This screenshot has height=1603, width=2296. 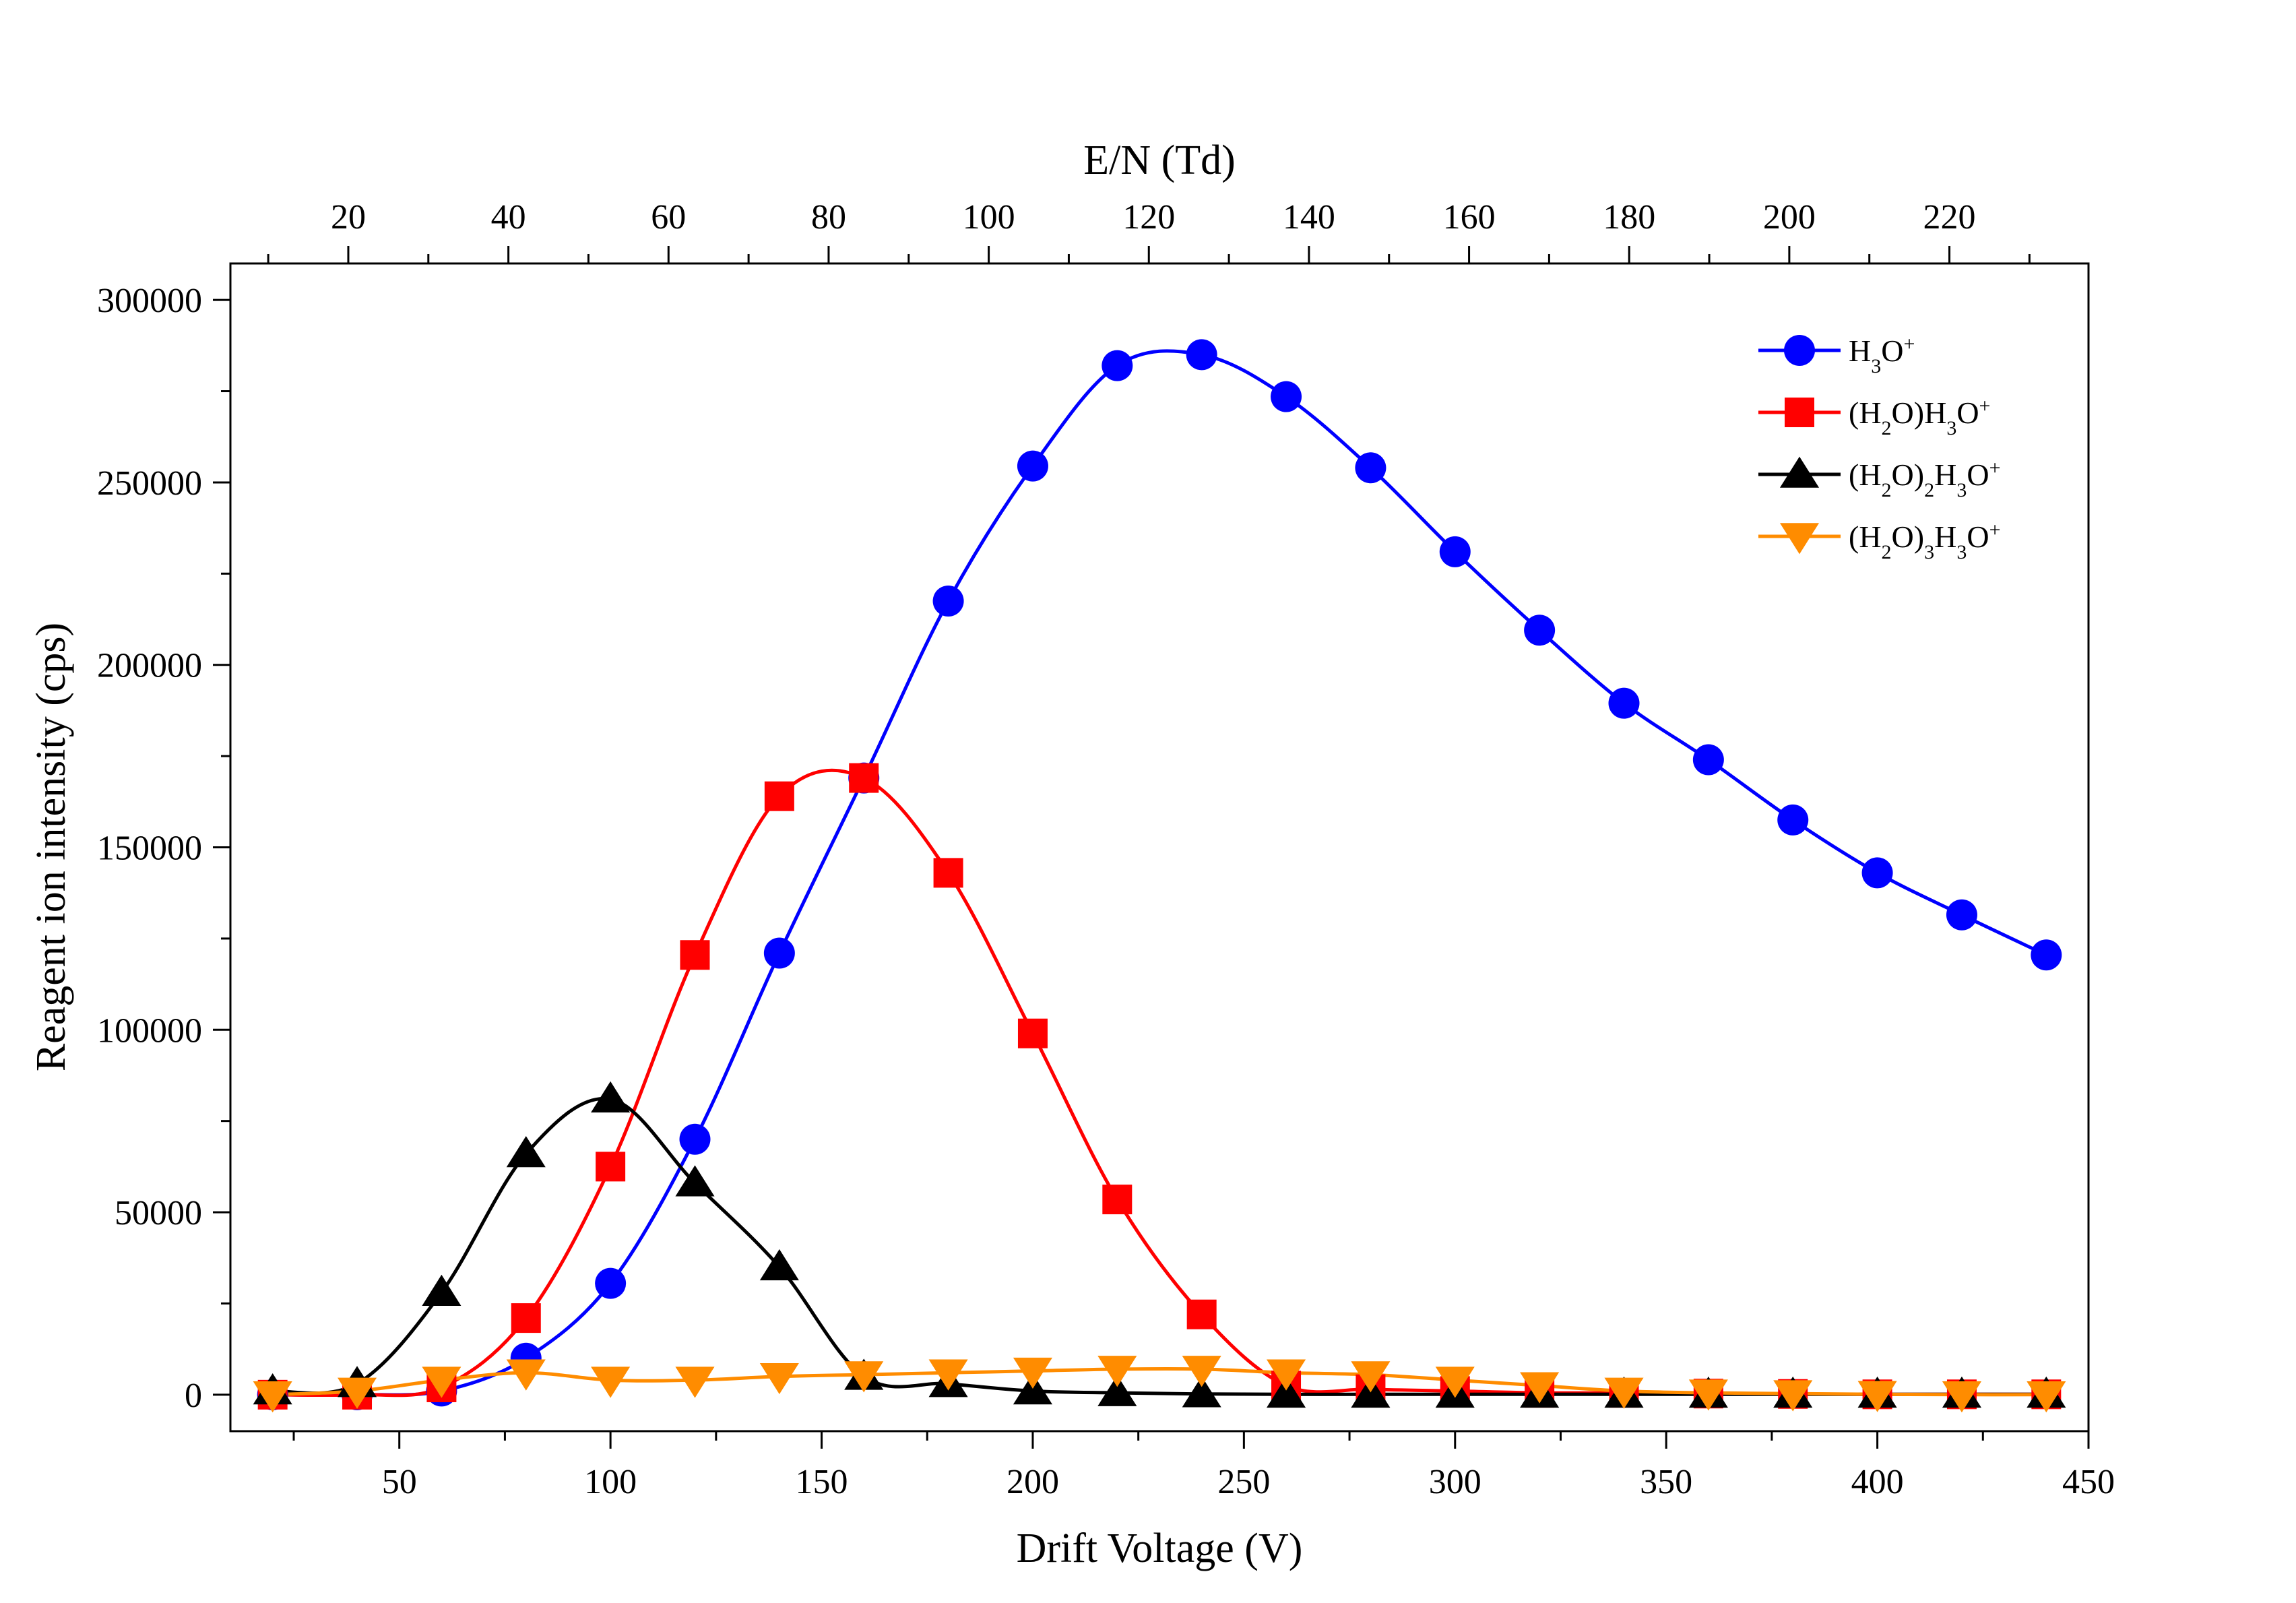 What do you see at coordinates (158, 1213) in the screenshot?
I see `y-tick-label: 50000` at bounding box center [158, 1213].